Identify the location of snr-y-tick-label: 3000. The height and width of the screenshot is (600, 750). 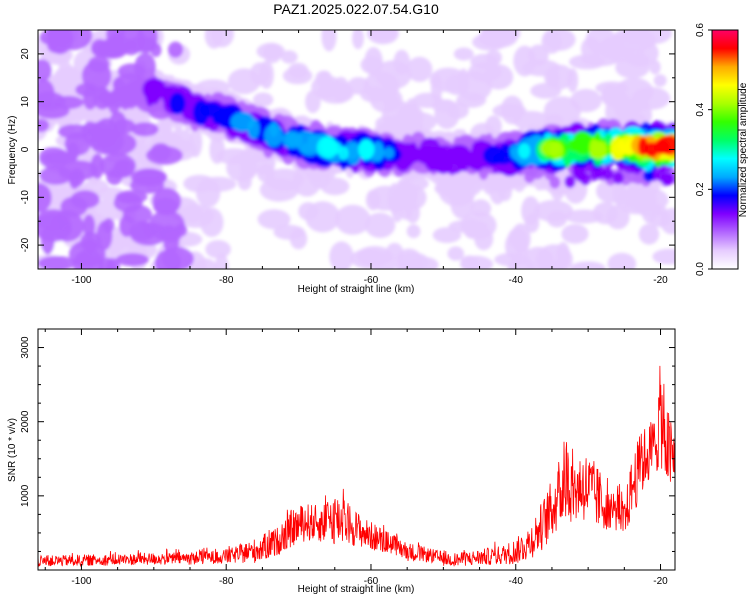
(25, 347).